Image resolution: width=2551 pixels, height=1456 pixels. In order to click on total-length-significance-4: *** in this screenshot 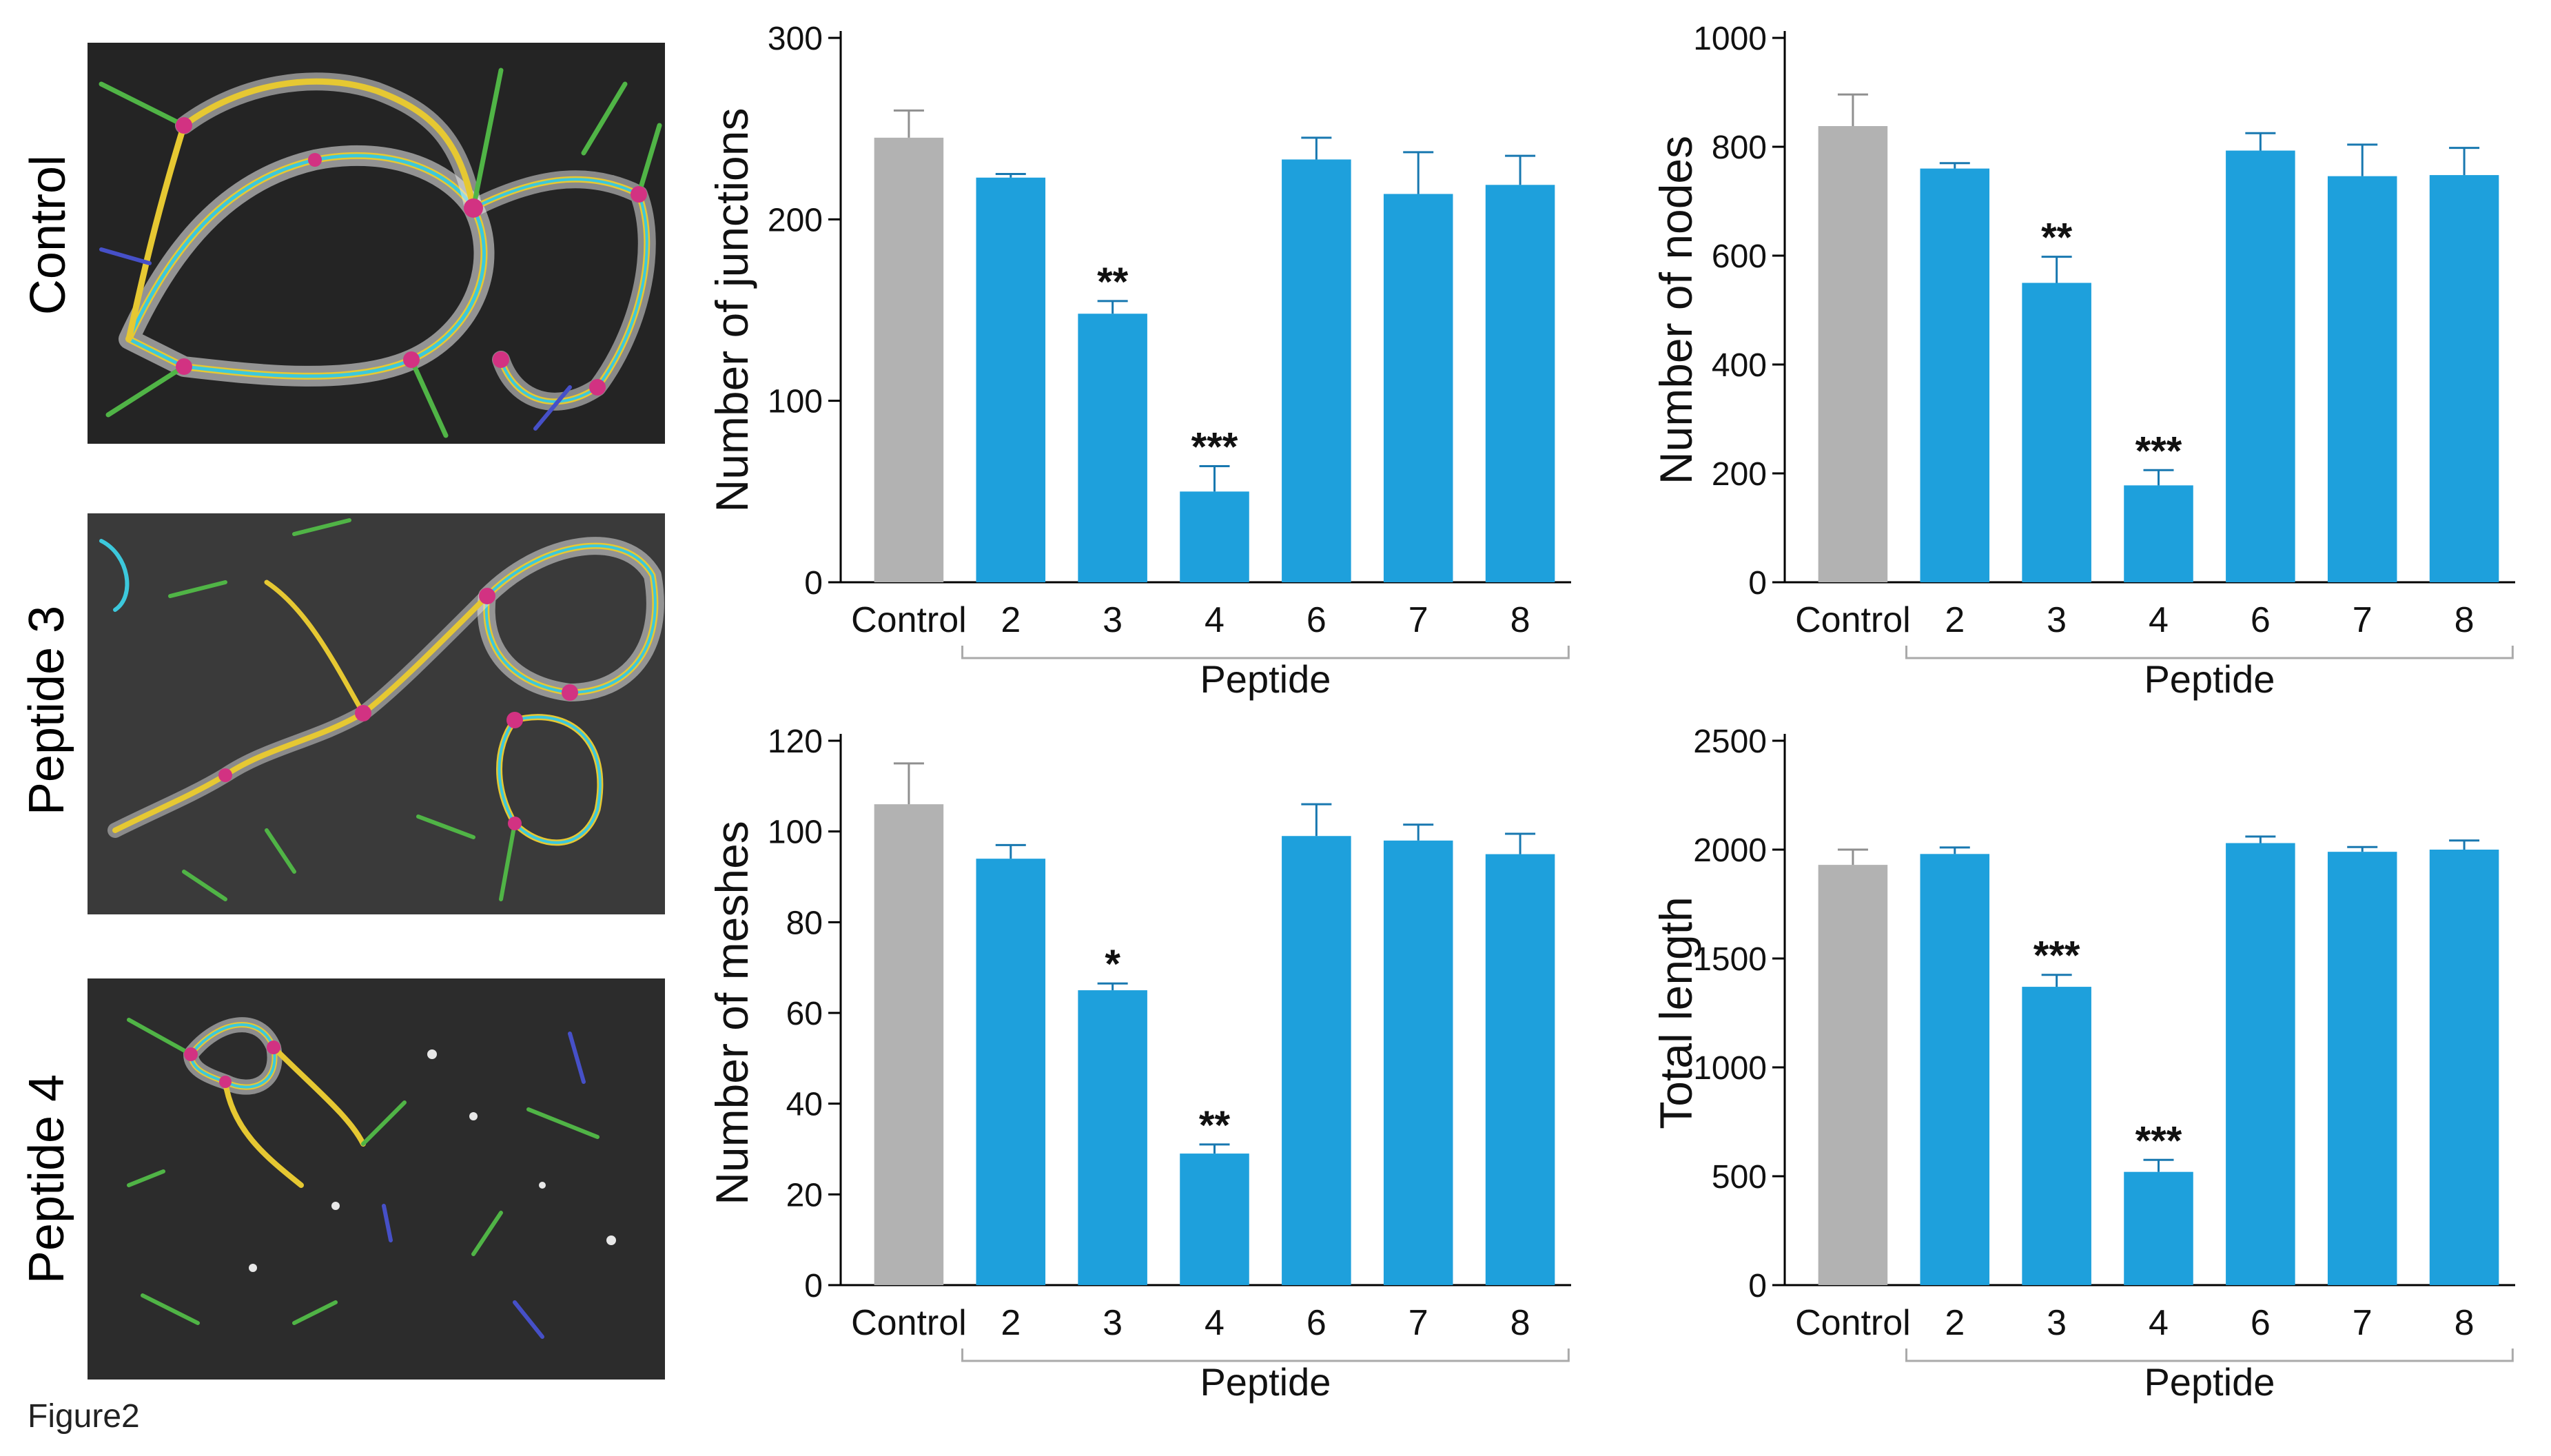, I will do `click(2158, 1140)`.